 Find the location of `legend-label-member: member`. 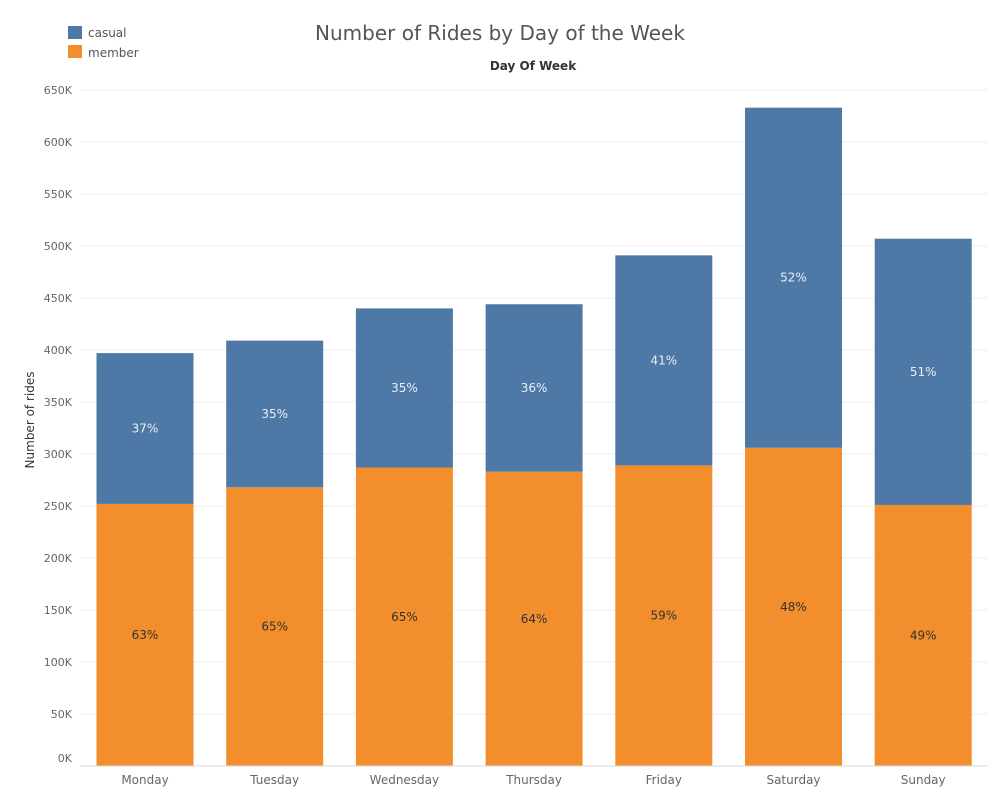

legend-label-member: member is located at coordinates (113, 53).